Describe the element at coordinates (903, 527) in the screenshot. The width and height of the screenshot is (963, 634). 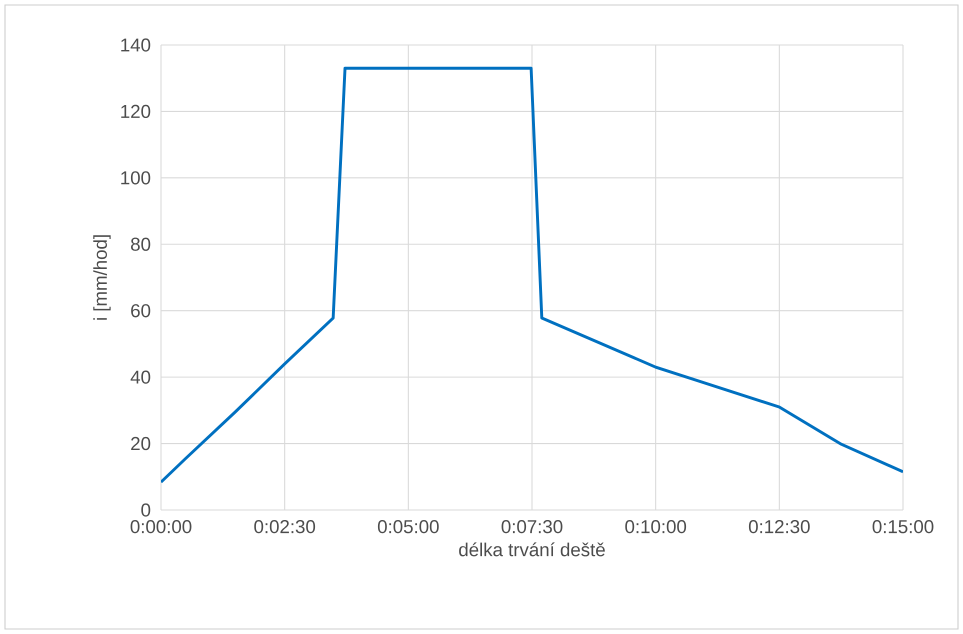
I see `x-tick-label: 0:15:00` at that location.